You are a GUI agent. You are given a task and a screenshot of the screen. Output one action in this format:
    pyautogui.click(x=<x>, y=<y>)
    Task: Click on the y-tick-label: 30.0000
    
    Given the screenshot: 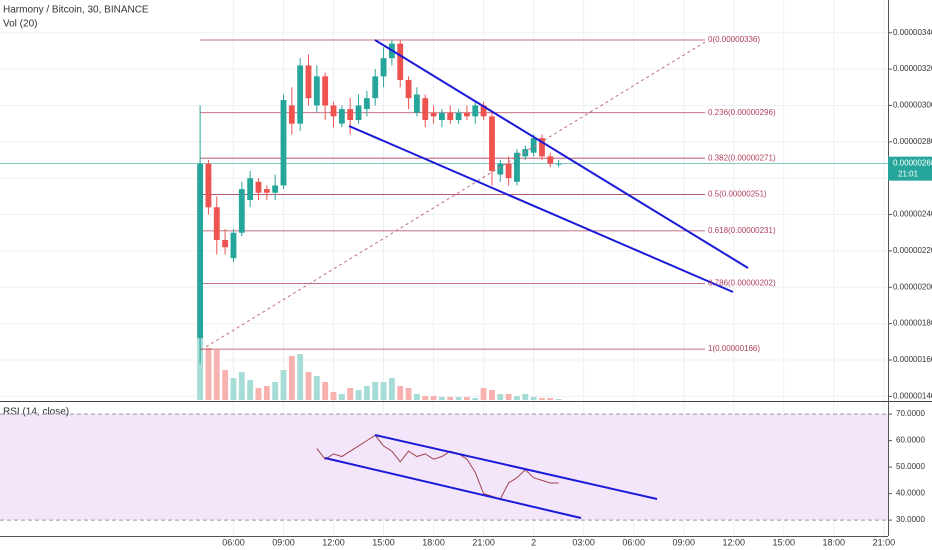 What is the action you would take?
    pyautogui.click(x=910, y=519)
    